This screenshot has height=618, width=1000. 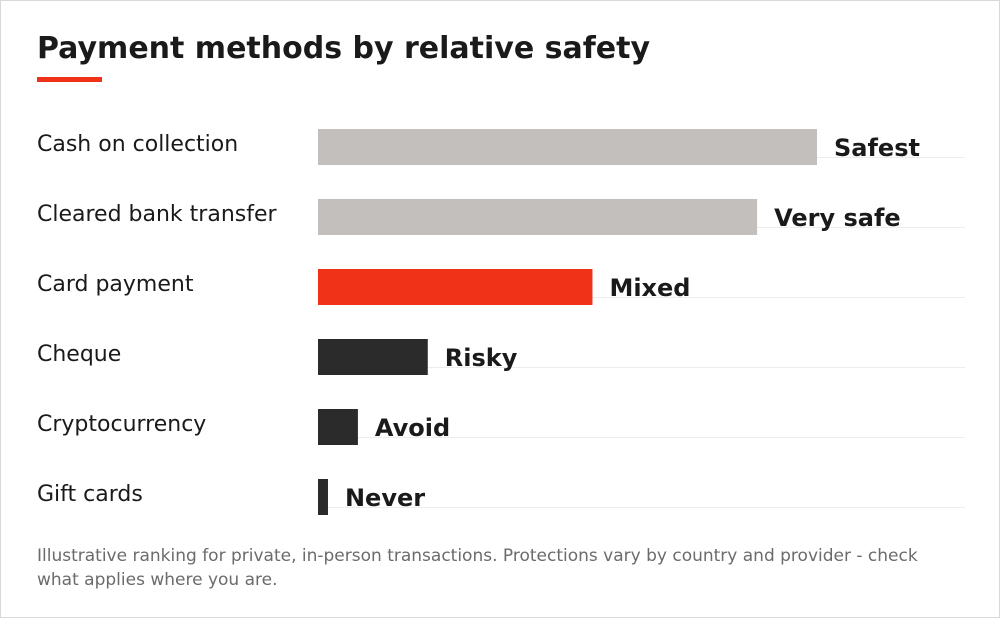 What do you see at coordinates (90, 494) in the screenshot?
I see `category-label: Gift cards` at bounding box center [90, 494].